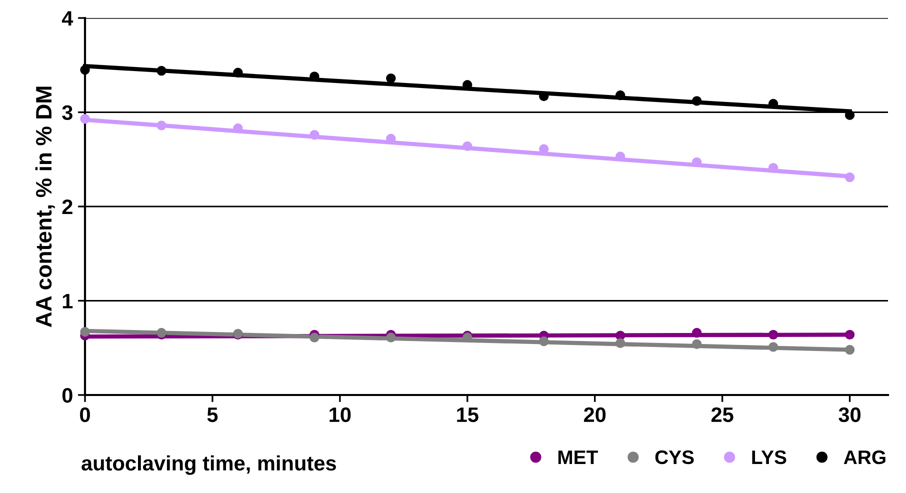 The image size is (906, 493). What do you see at coordinates (212, 415) in the screenshot?
I see `x-tick-label: 5` at bounding box center [212, 415].